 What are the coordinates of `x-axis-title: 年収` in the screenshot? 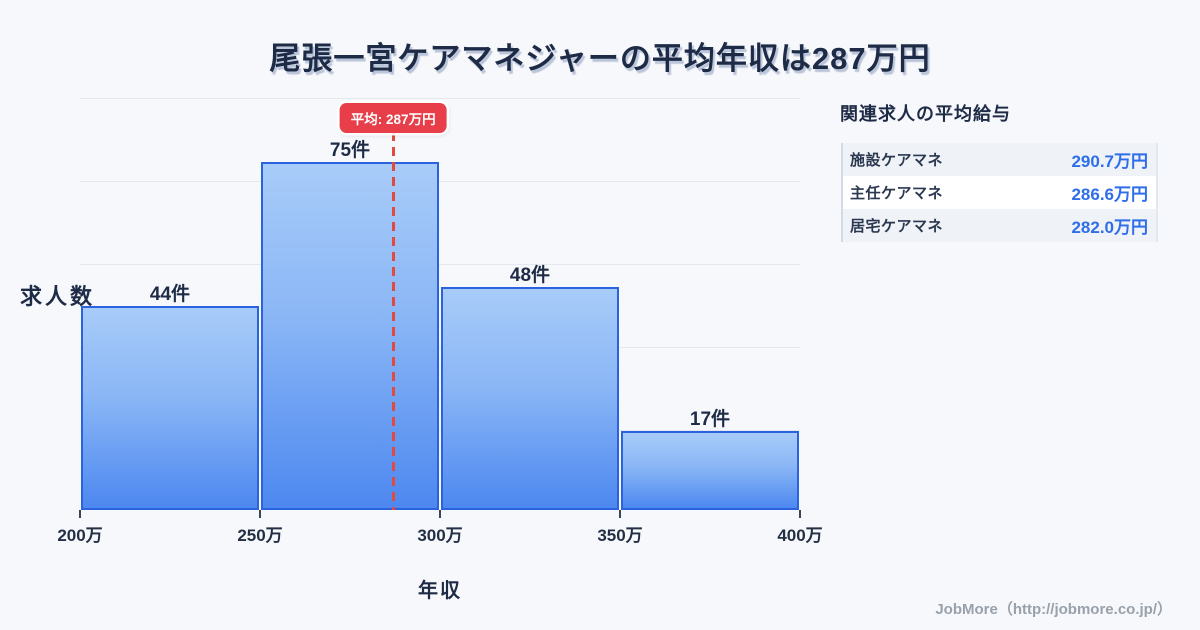 It's located at (440, 591).